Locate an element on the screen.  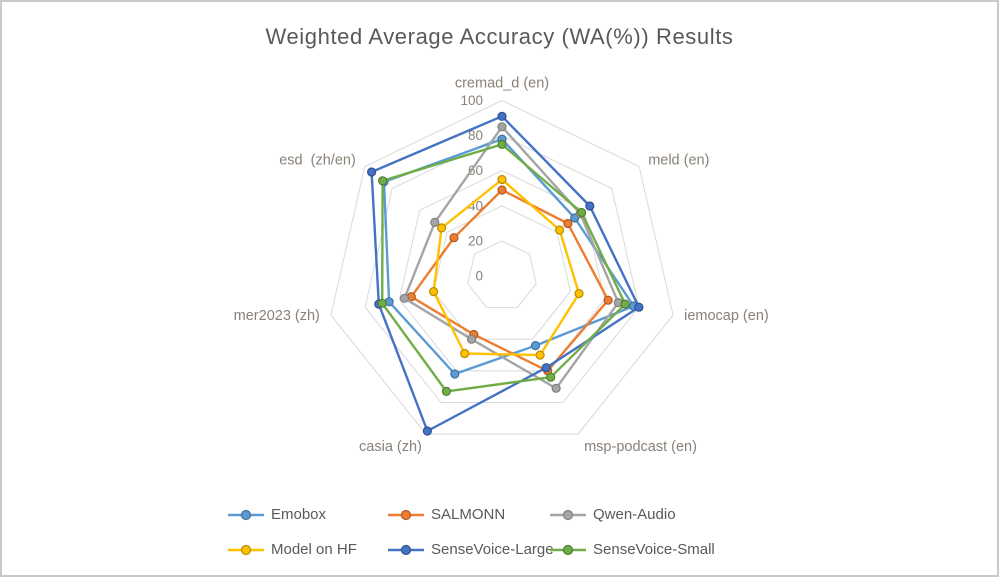
legend-label: SenseVoice-Large is located at coordinates (492, 549).